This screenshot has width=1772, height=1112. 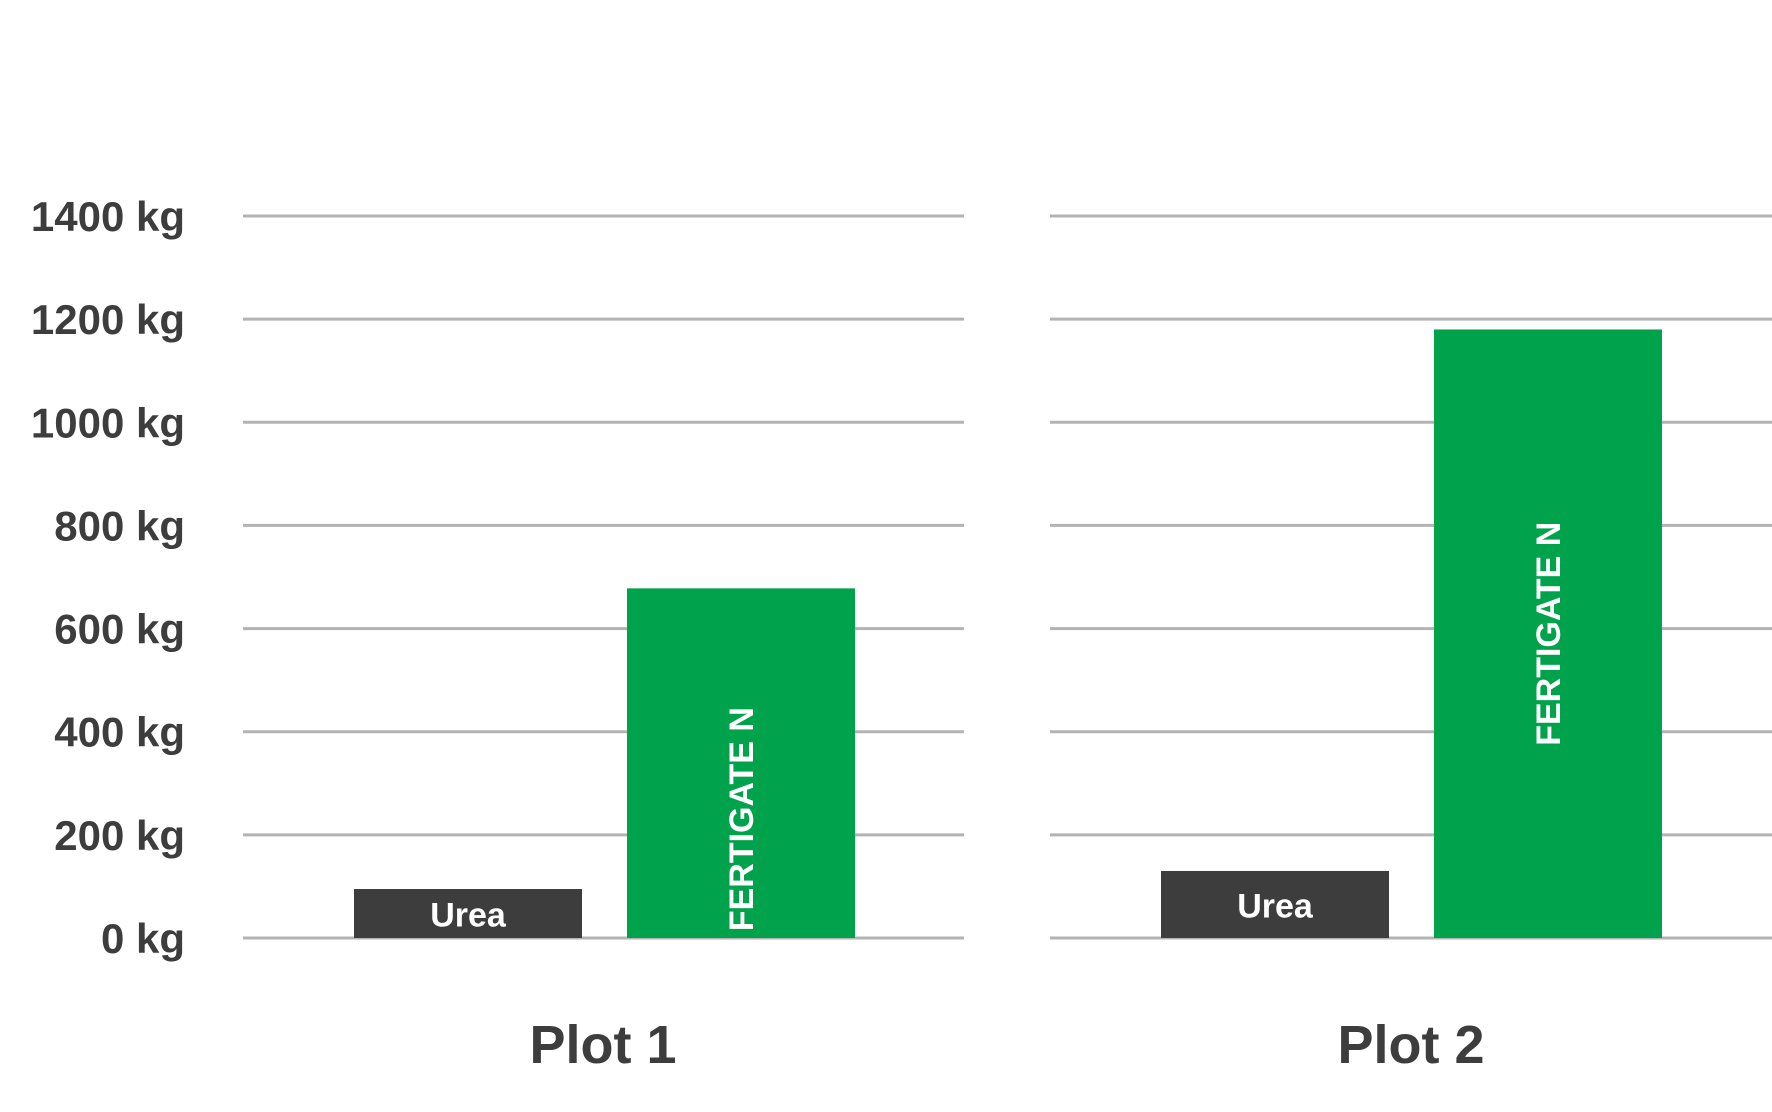 What do you see at coordinates (119, 629) in the screenshot?
I see `y-tick-label: 600 kg` at bounding box center [119, 629].